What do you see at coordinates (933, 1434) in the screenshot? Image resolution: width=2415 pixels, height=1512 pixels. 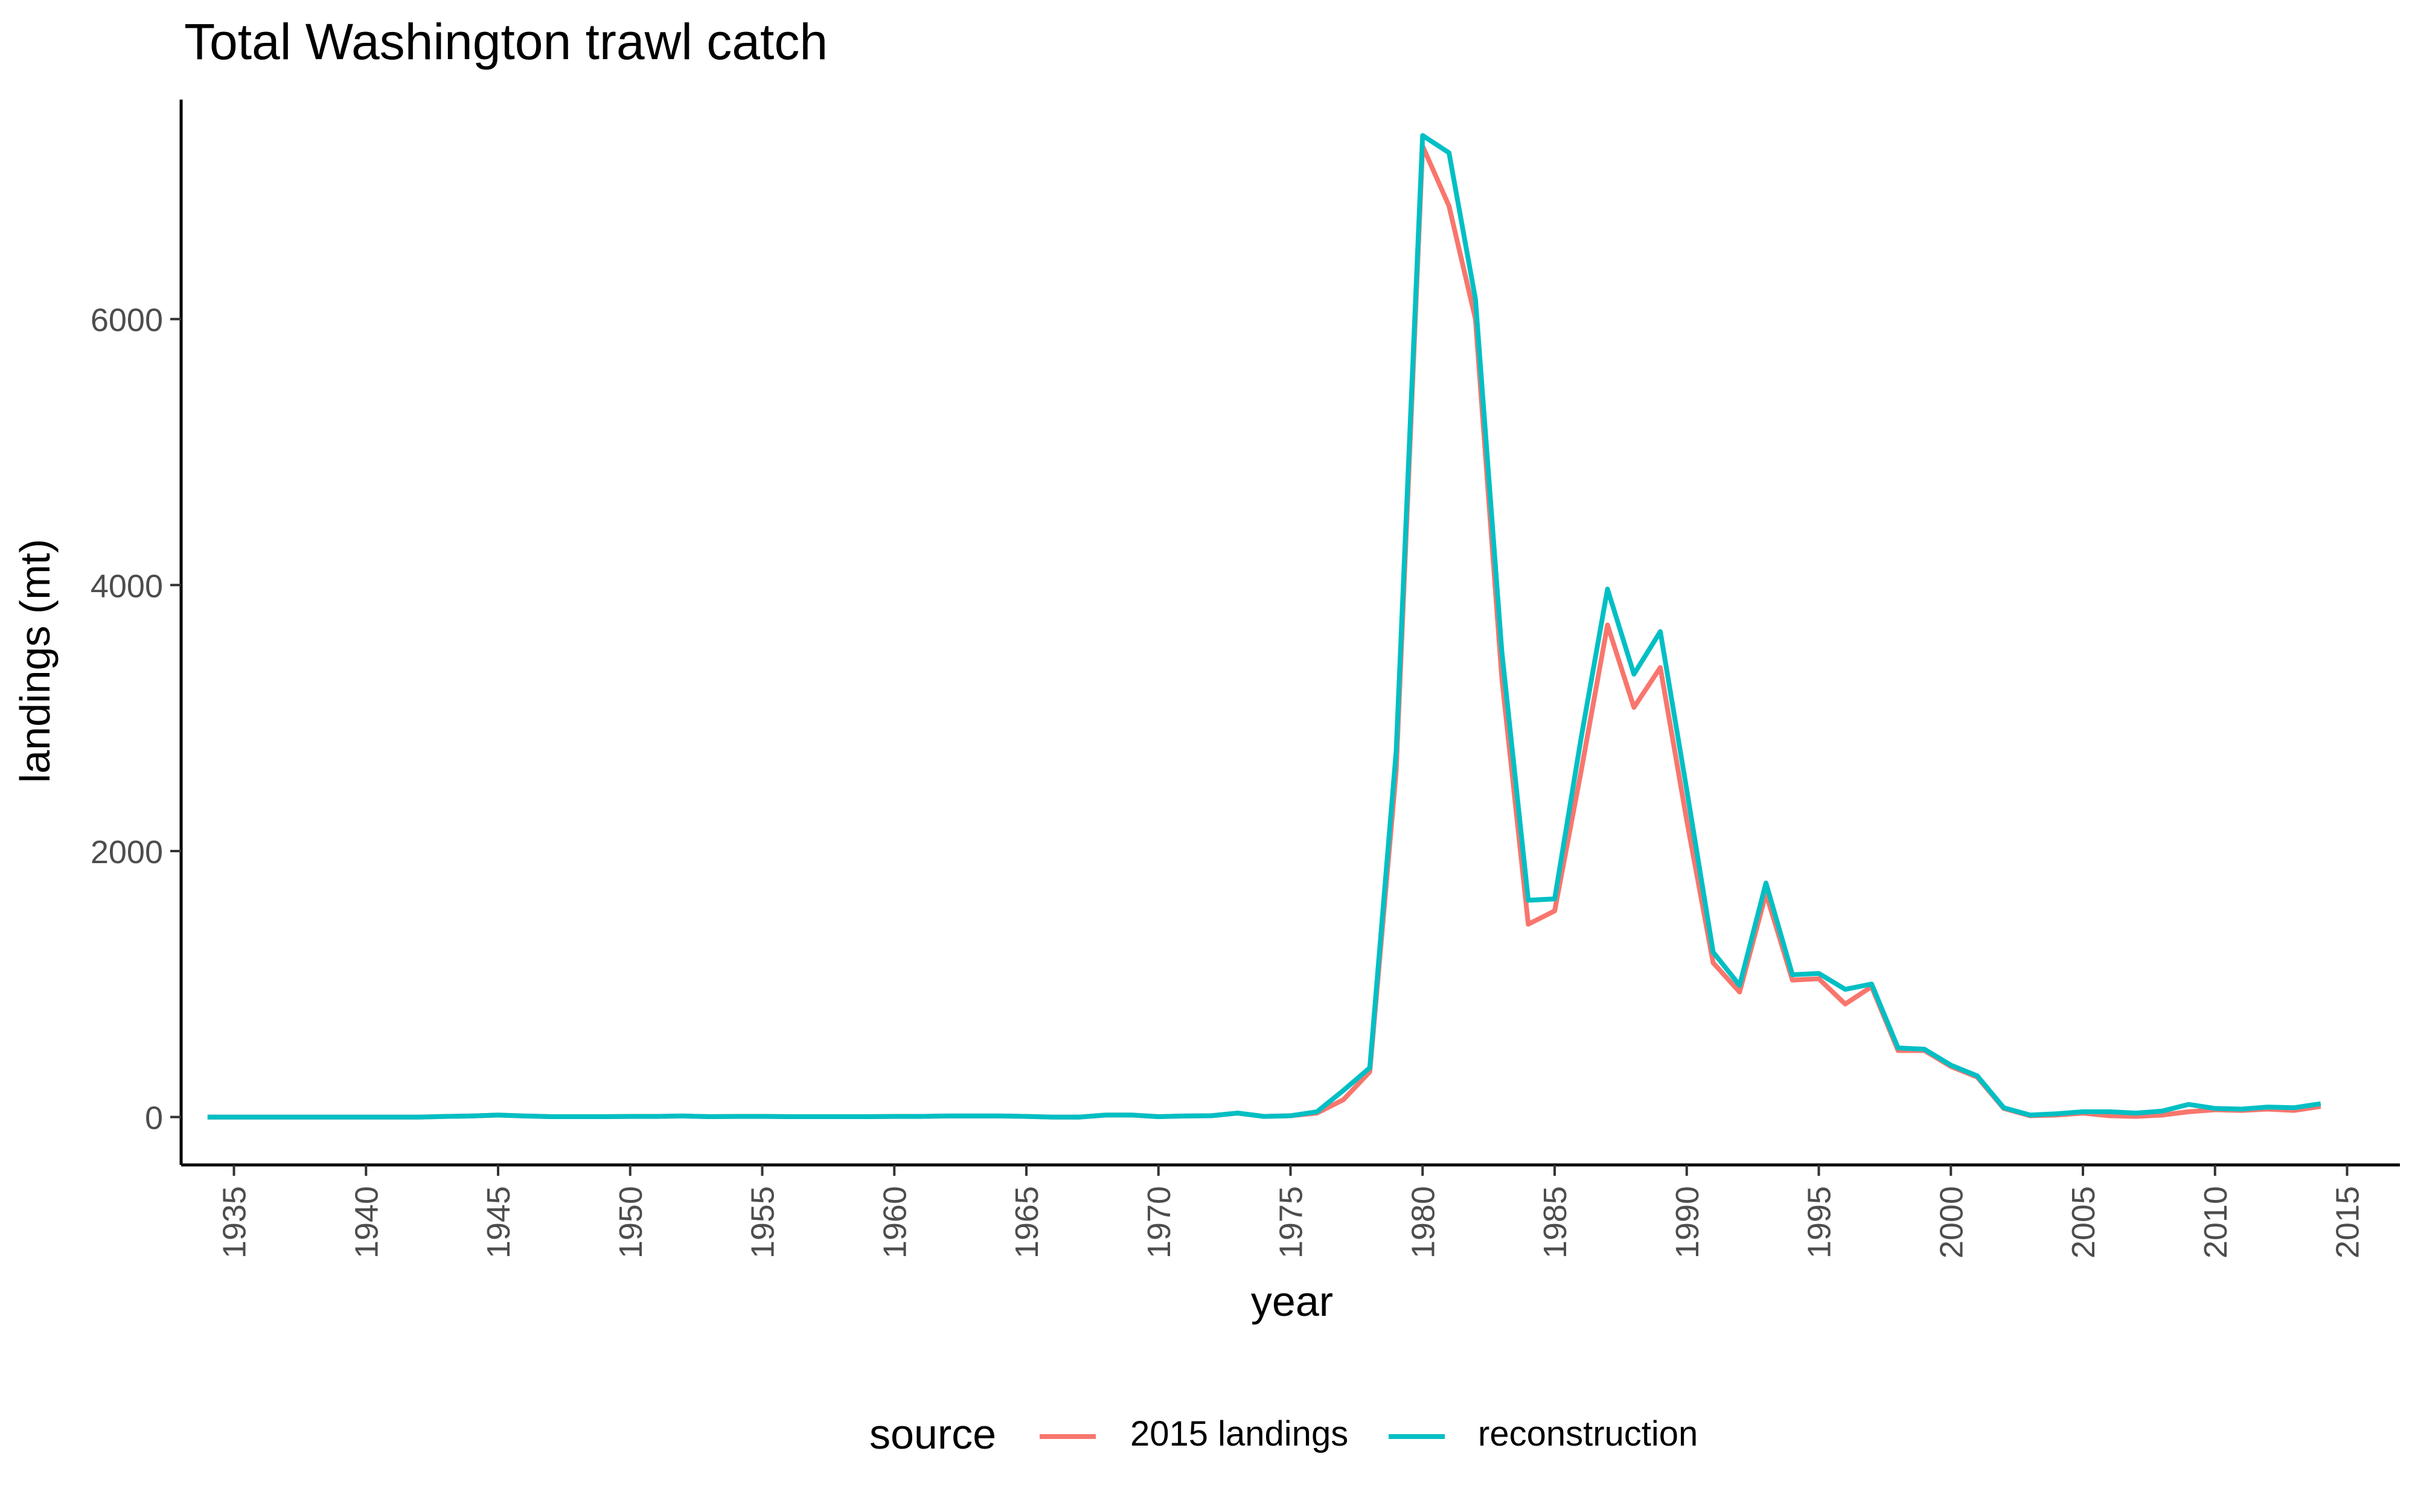 I see `legend-title: source` at bounding box center [933, 1434].